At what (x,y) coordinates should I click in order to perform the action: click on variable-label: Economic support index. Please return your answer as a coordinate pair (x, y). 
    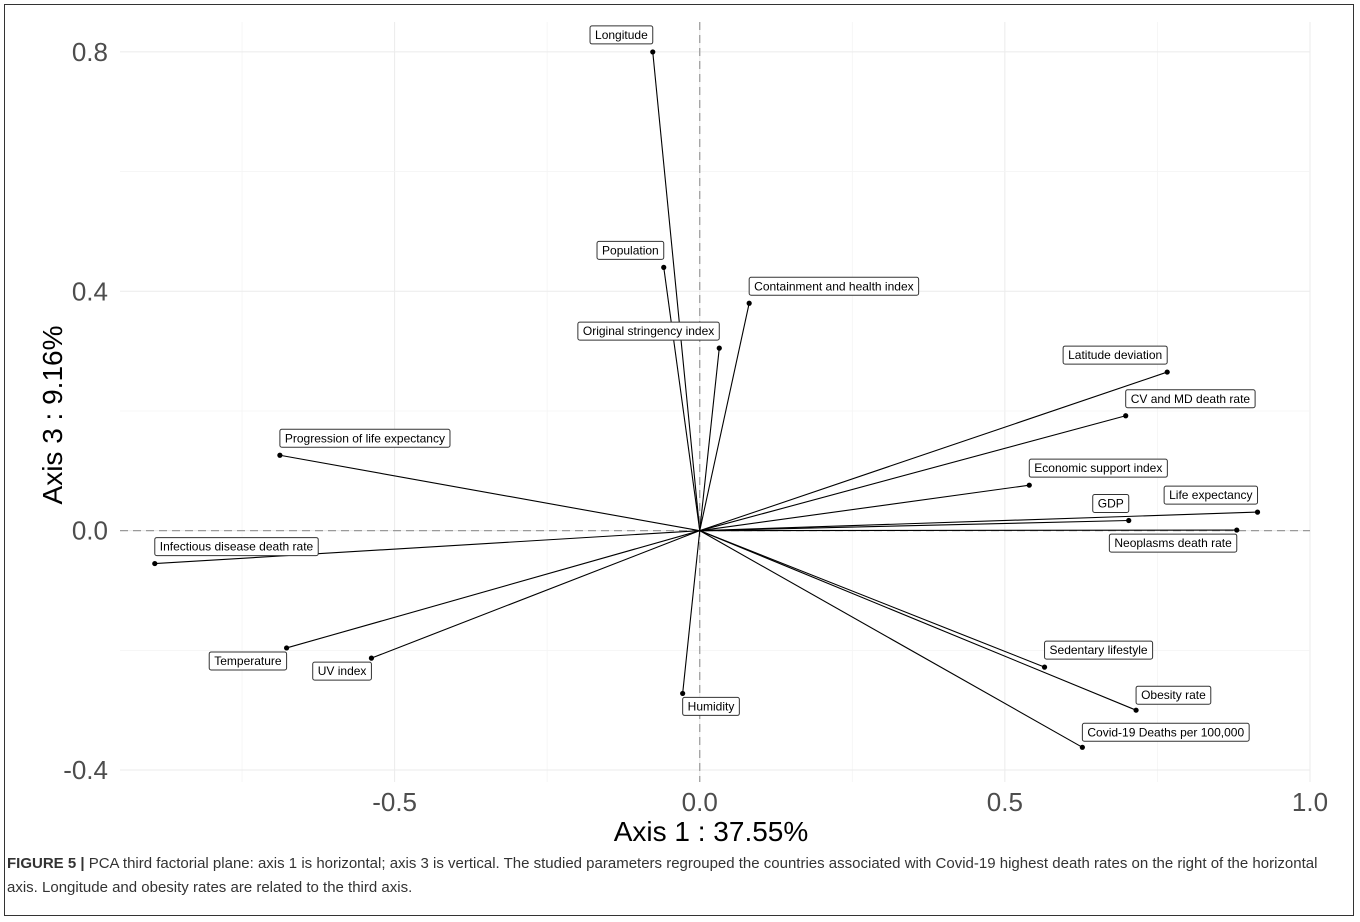
    Looking at the image, I should click on (1098, 468).